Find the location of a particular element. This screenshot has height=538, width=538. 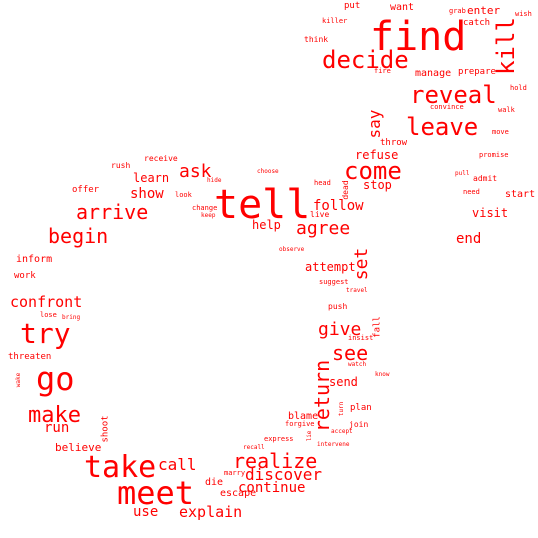

word: take is located at coordinates (120, 467).